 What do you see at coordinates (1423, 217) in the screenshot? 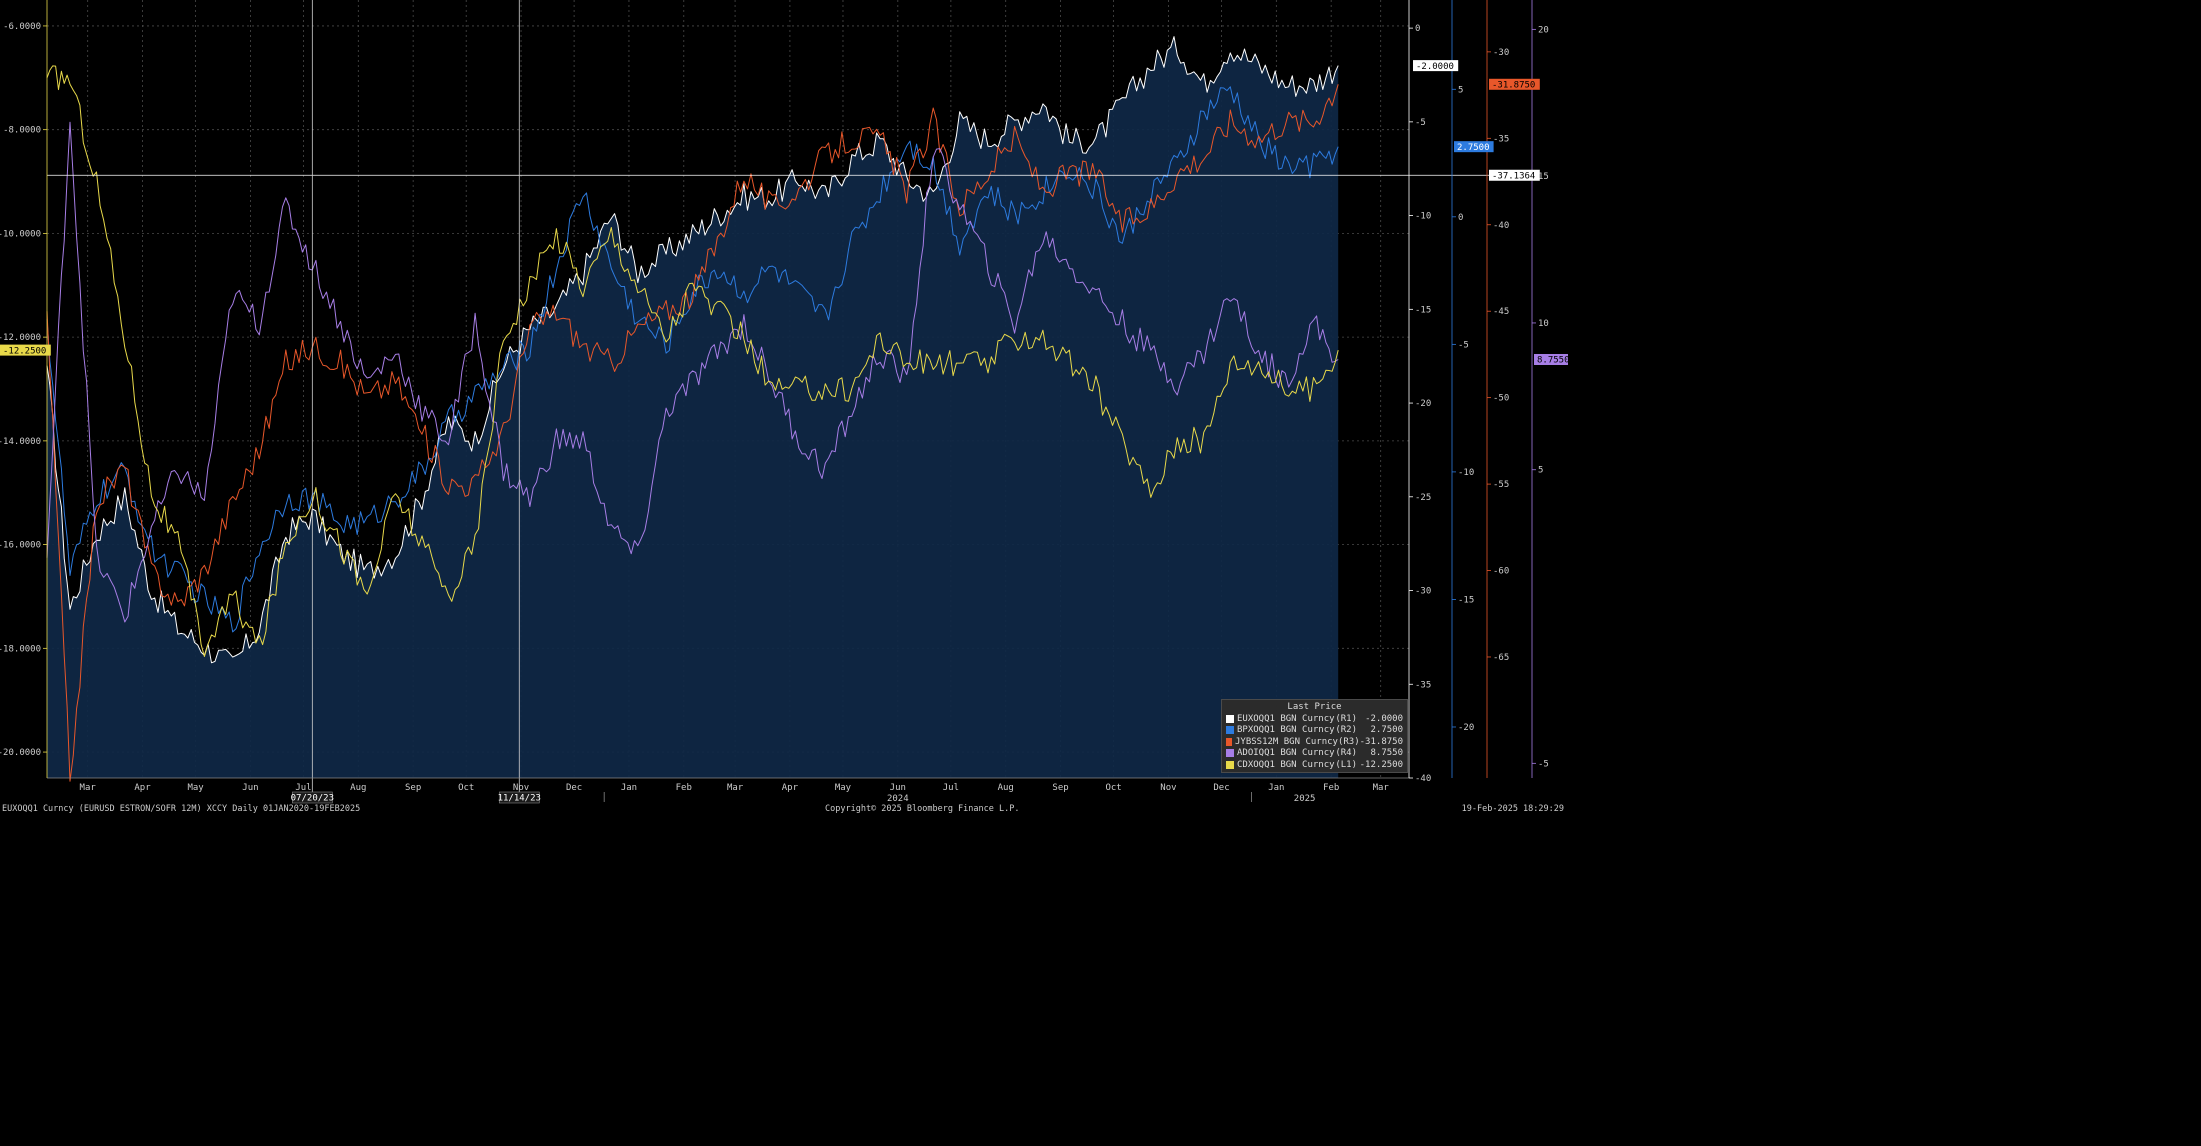
I see `right-axis-tick-label: -10` at bounding box center [1423, 217].